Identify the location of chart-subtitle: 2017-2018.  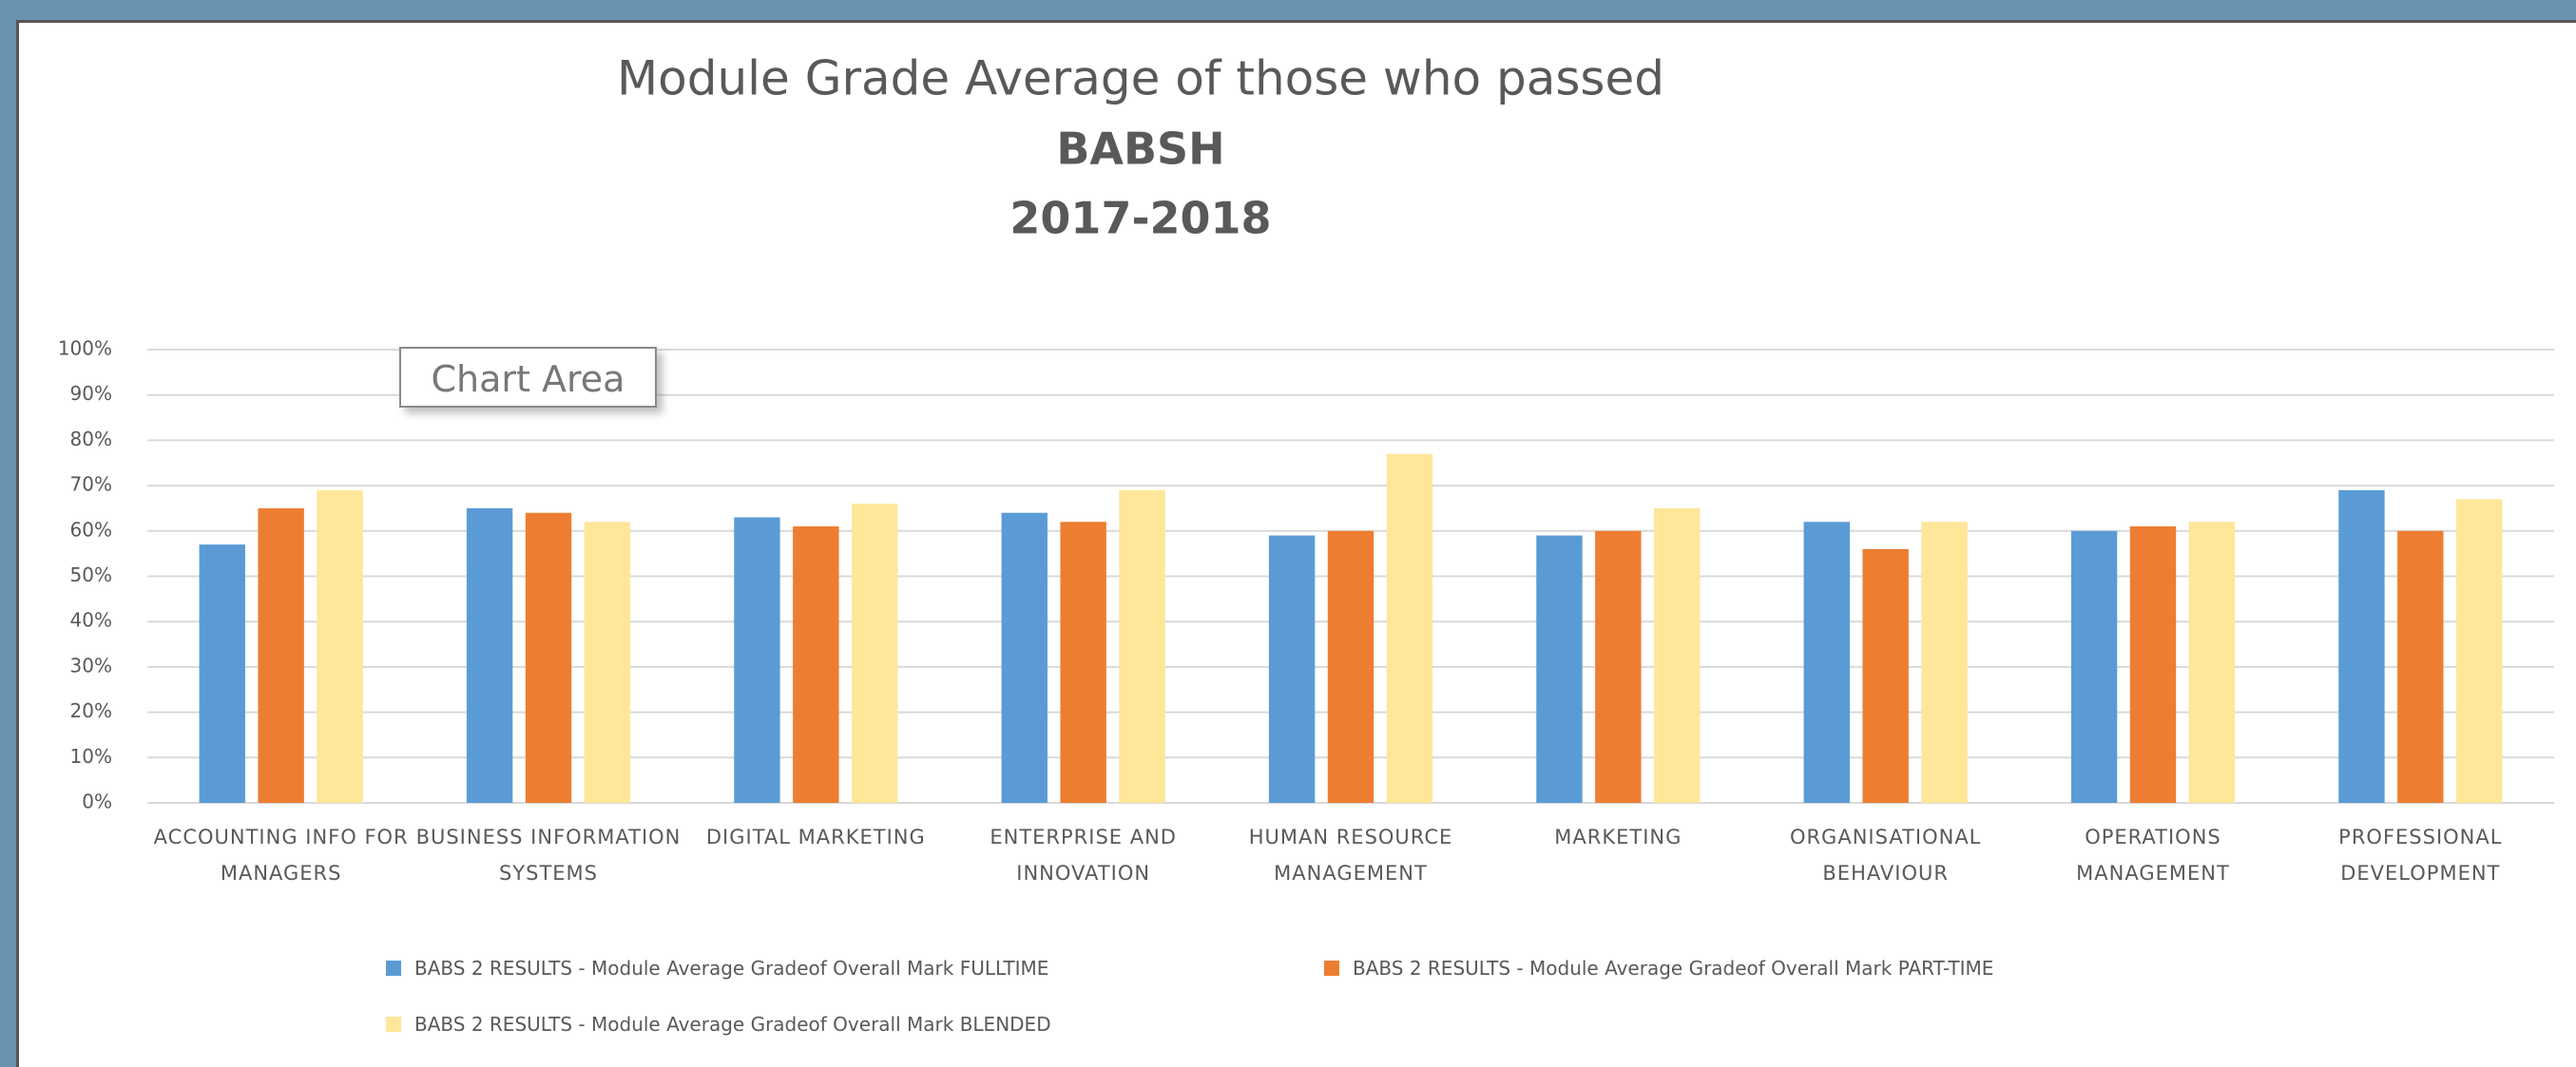
(1140, 218).